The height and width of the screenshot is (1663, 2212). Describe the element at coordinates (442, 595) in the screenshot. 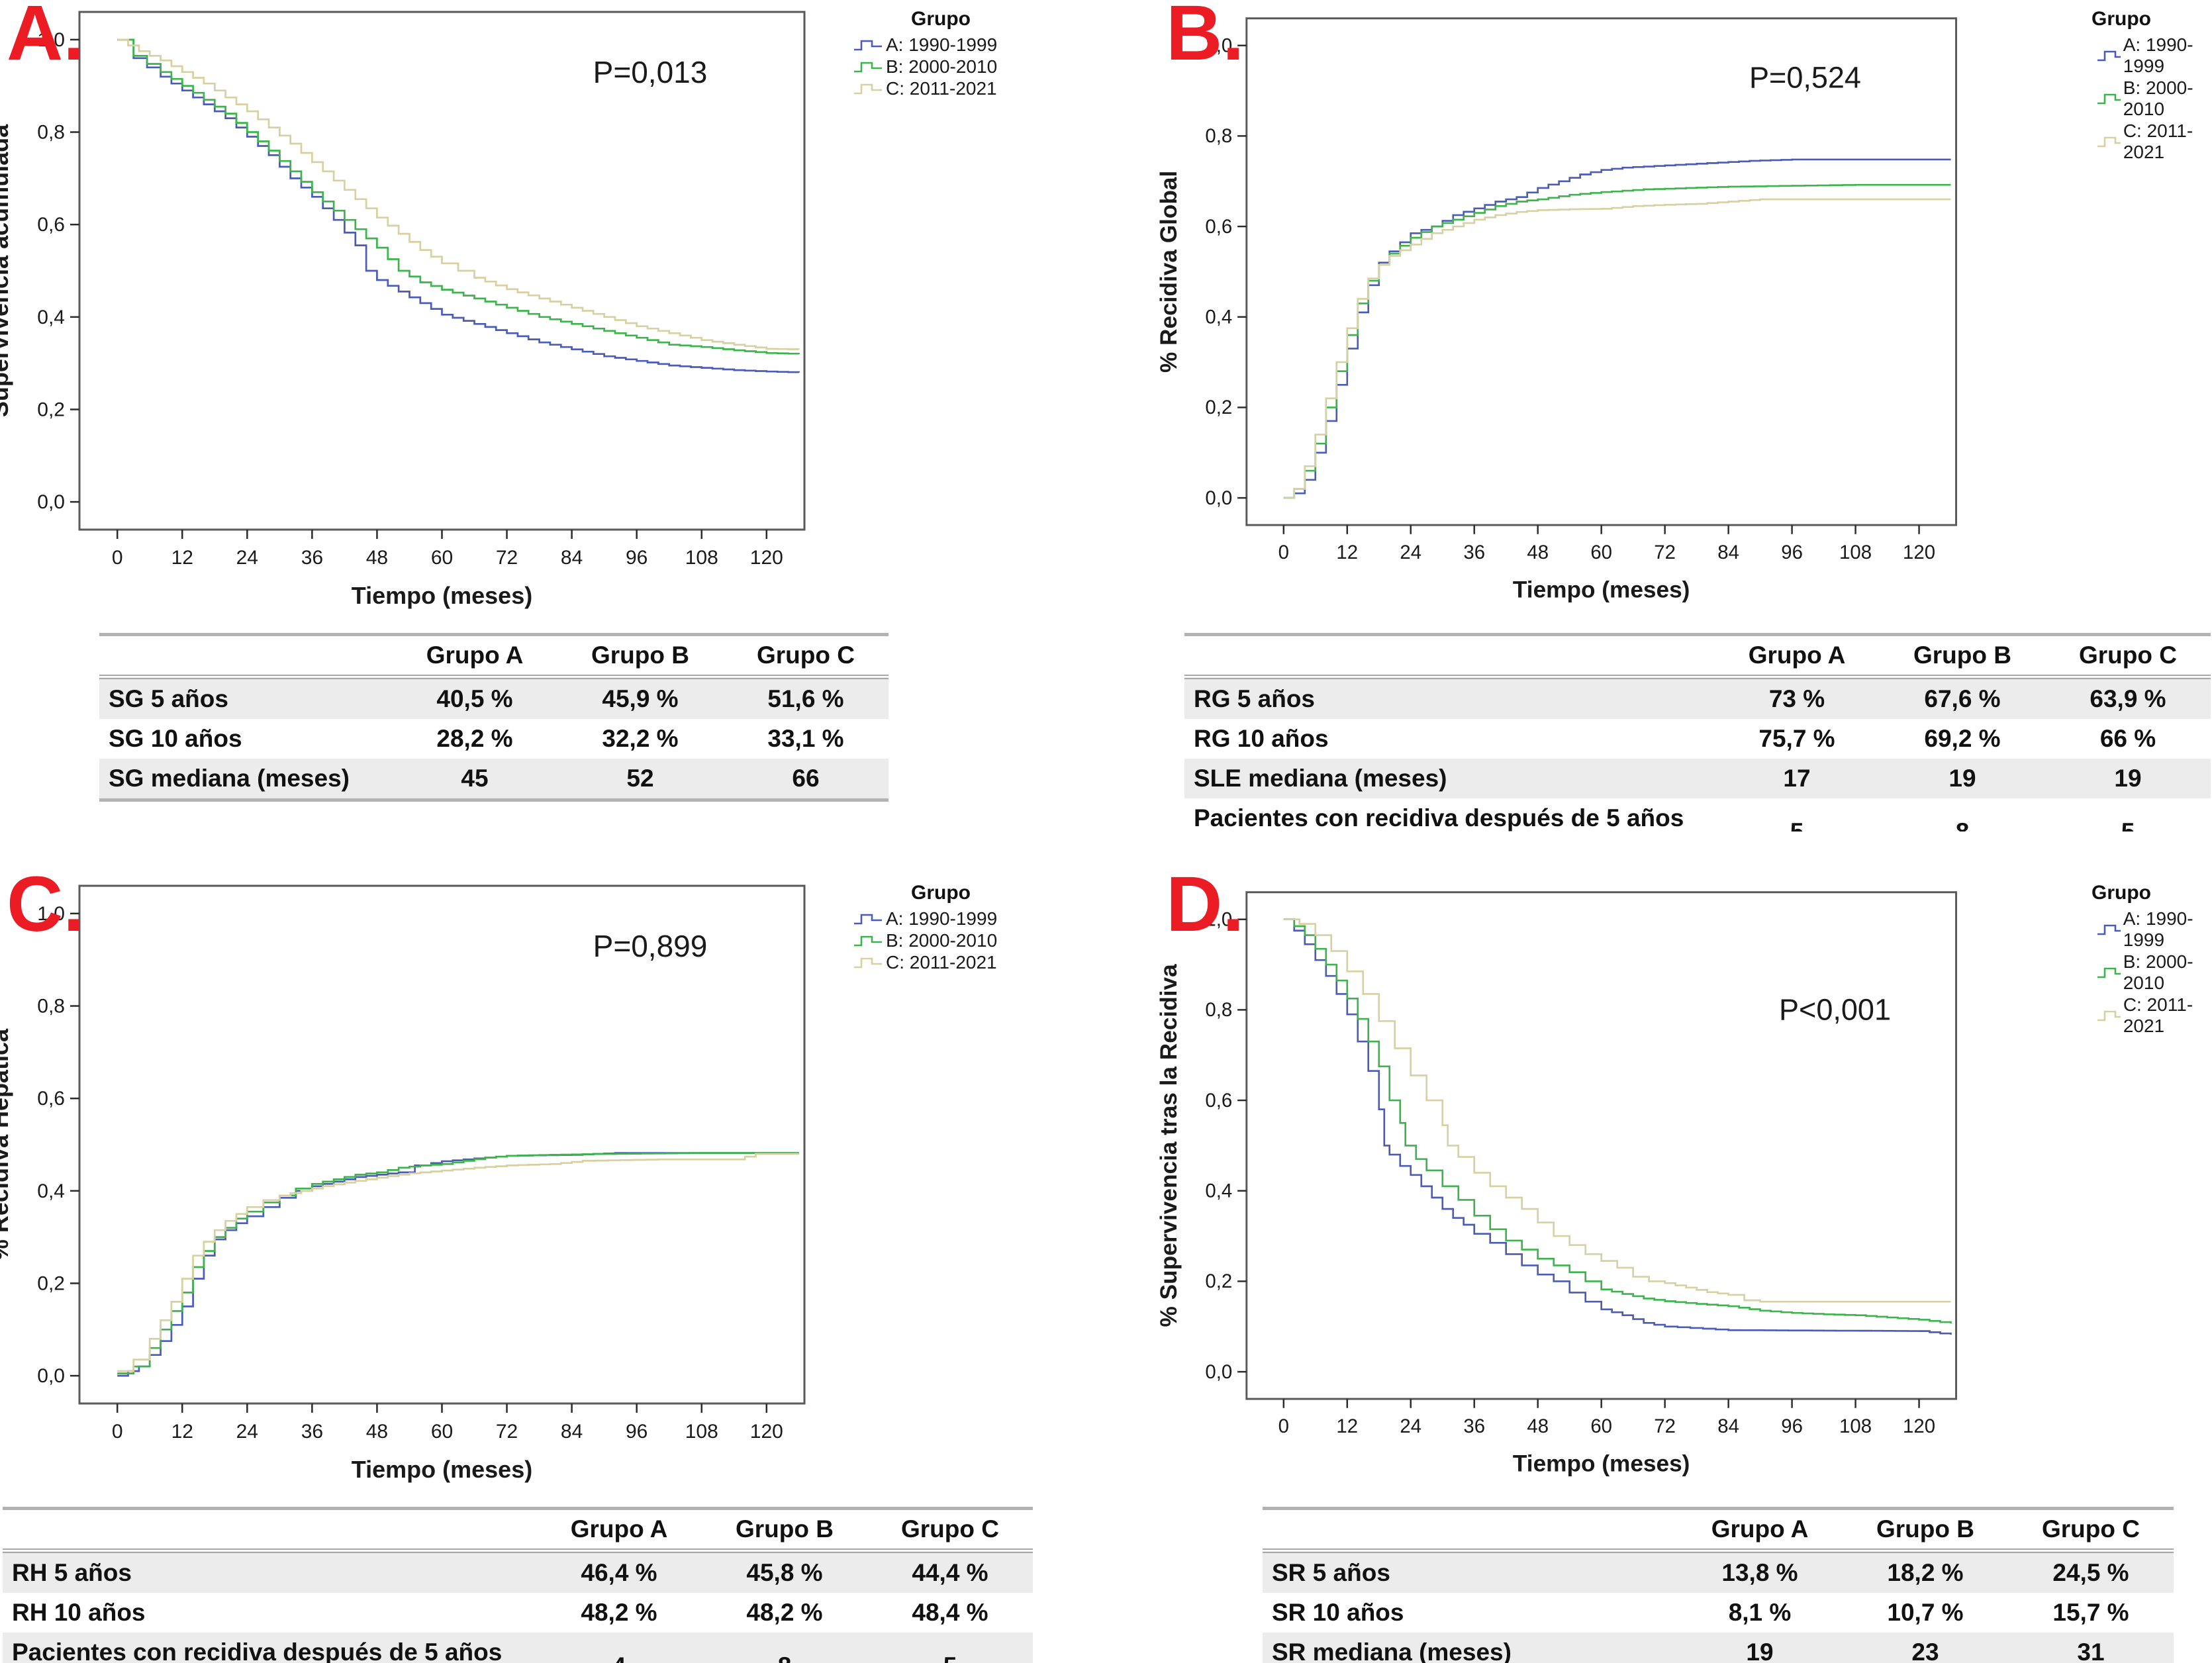

I see `x-axis-title: Tiempo (meses)` at that location.